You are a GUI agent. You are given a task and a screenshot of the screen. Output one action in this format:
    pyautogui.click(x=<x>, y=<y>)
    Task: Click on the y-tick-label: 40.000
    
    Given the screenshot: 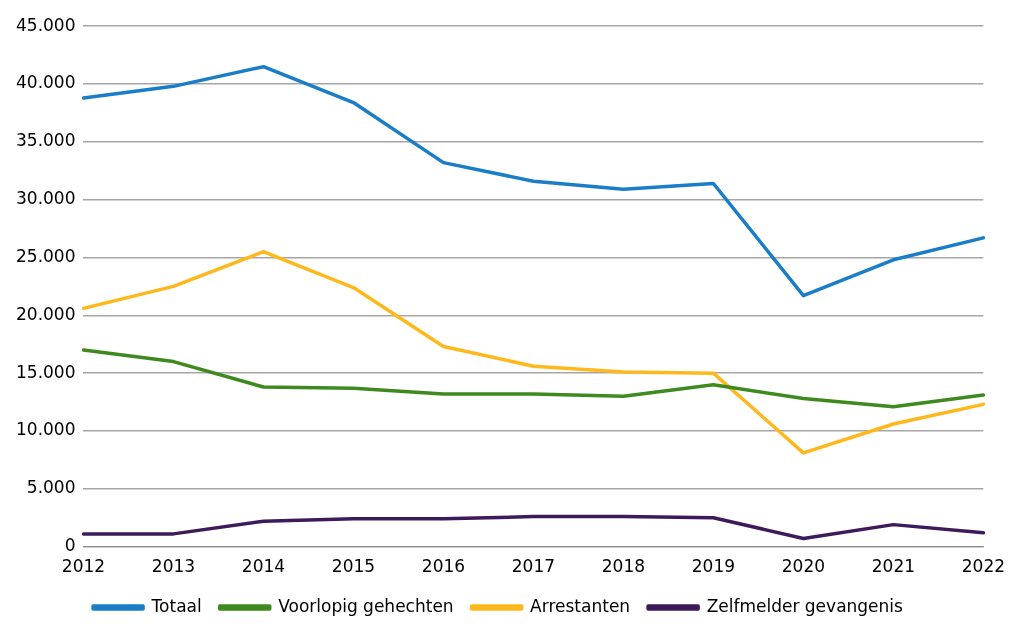 What is the action you would take?
    pyautogui.click(x=46, y=82)
    